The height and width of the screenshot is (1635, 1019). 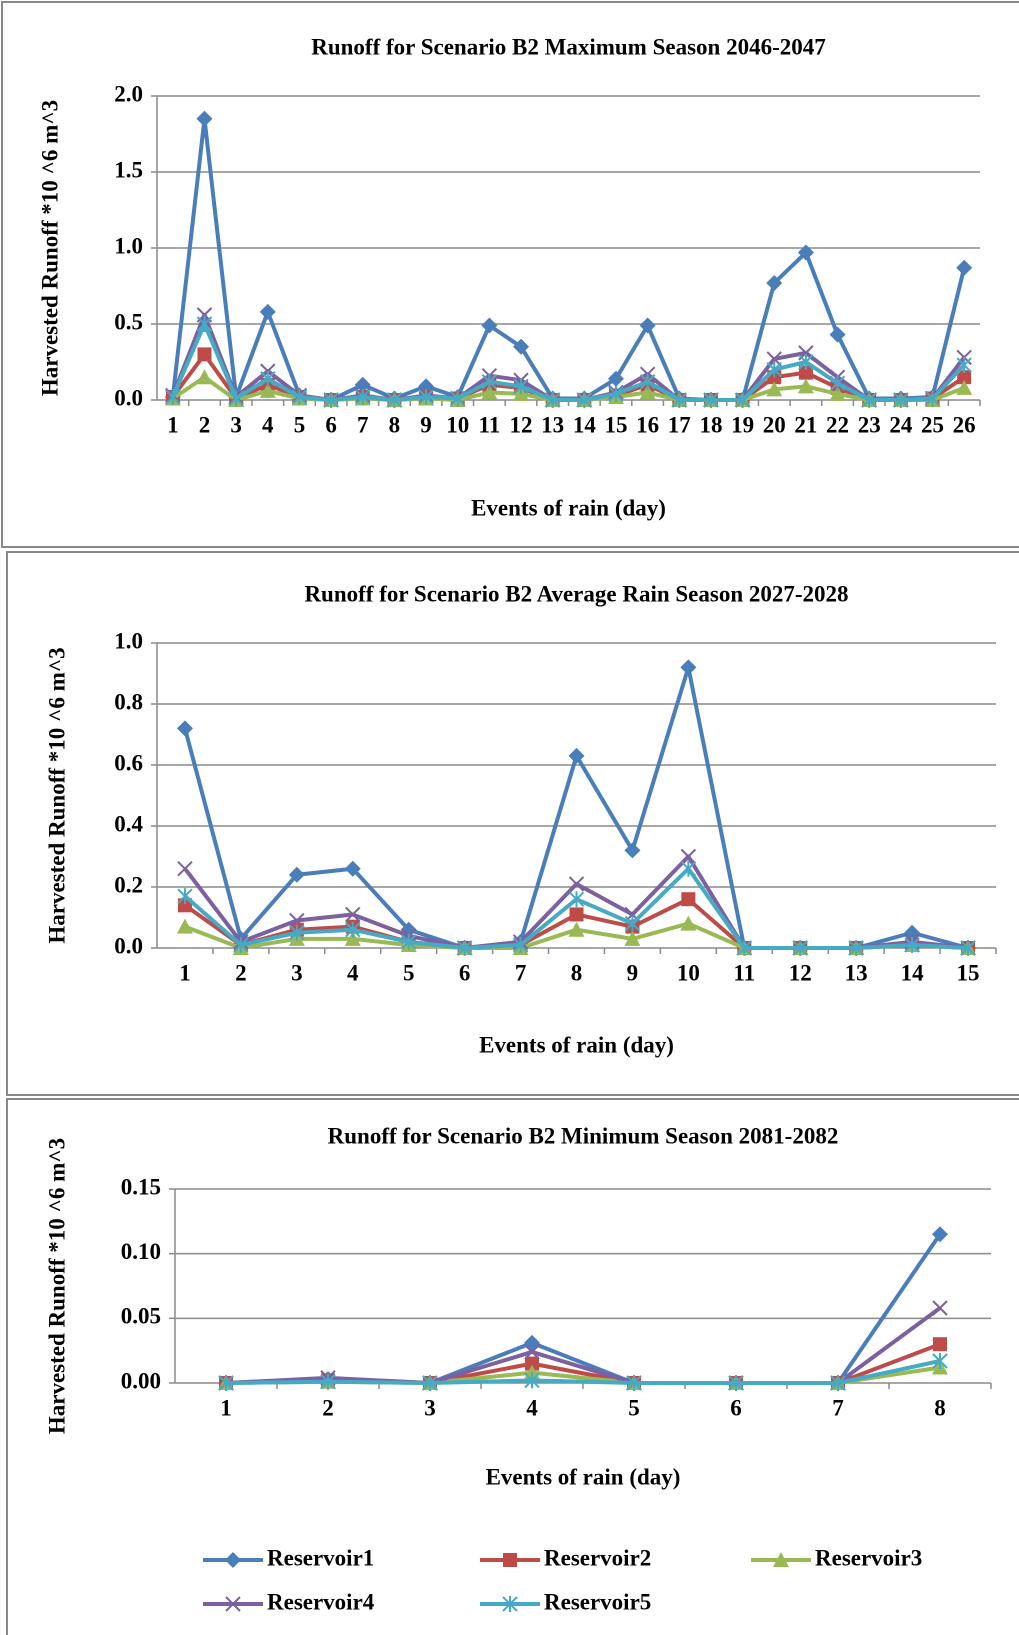 I want to click on x-tick-label: 25, so click(x=932, y=424).